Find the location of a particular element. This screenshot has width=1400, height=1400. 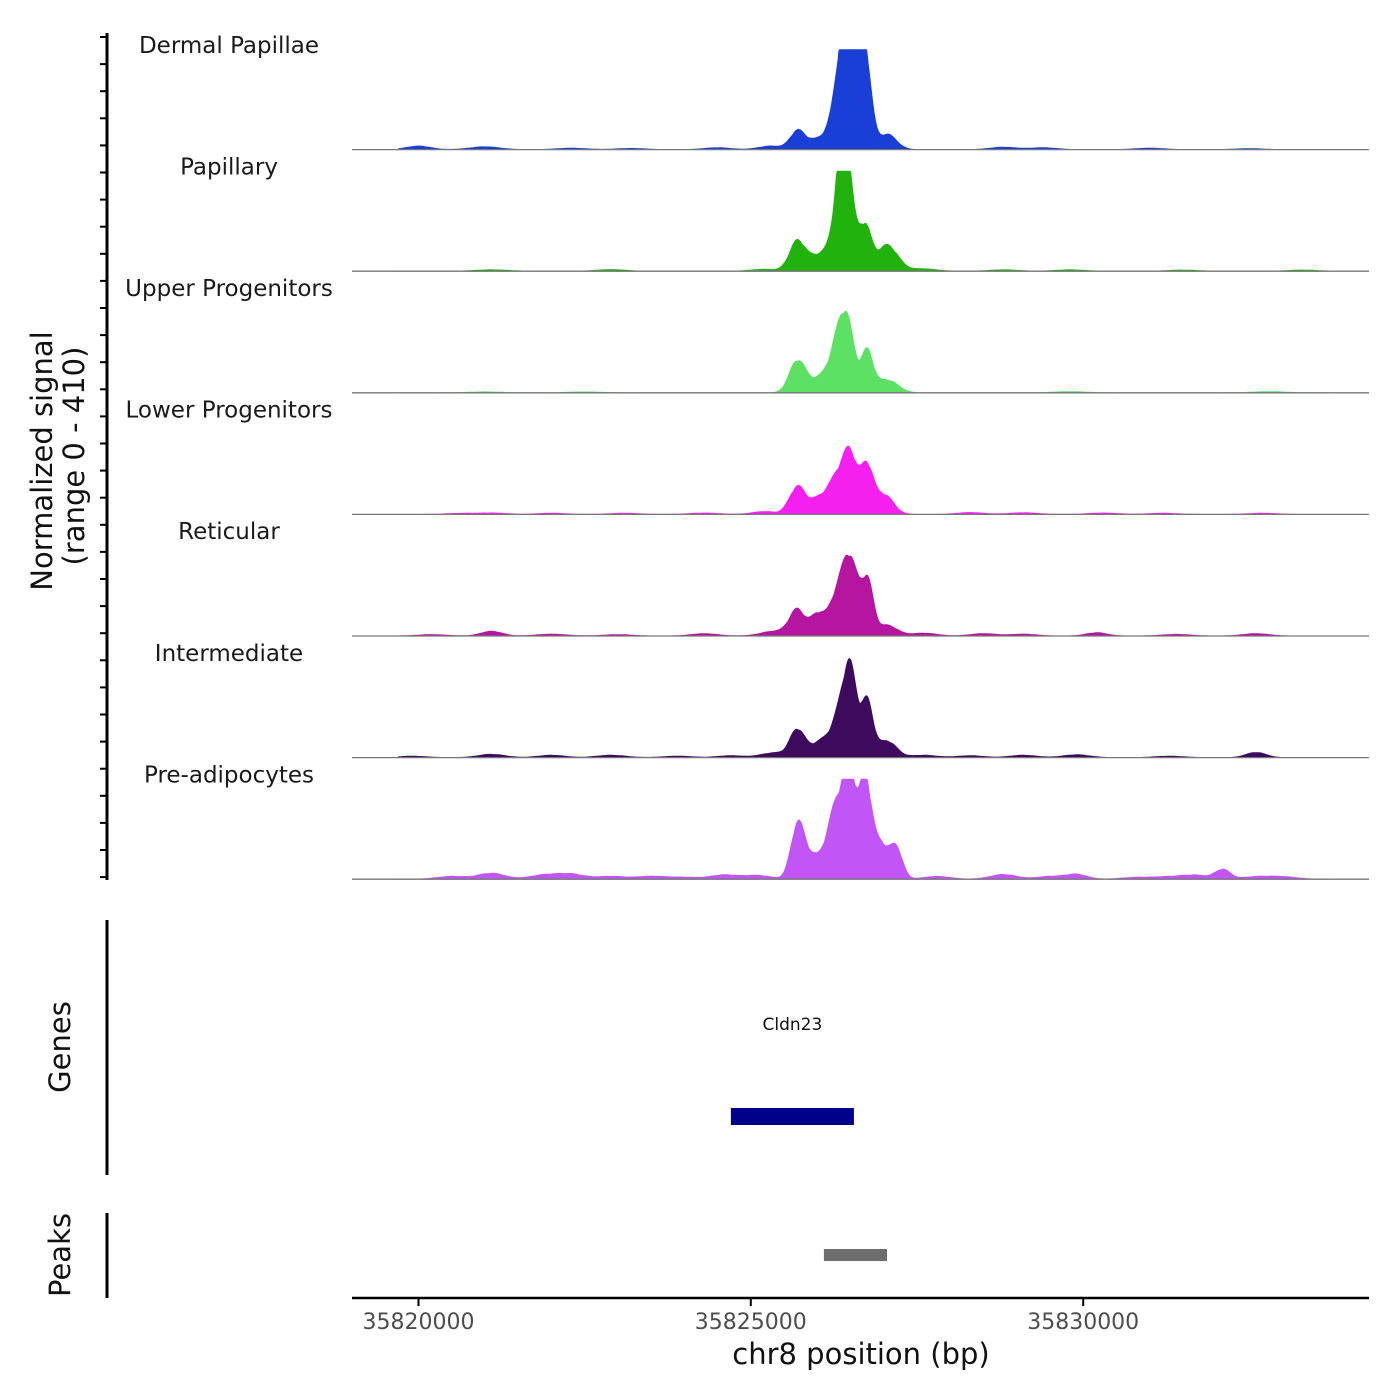

track-dermal-papillae: Dermal Papillae is located at coordinates (754, 92).